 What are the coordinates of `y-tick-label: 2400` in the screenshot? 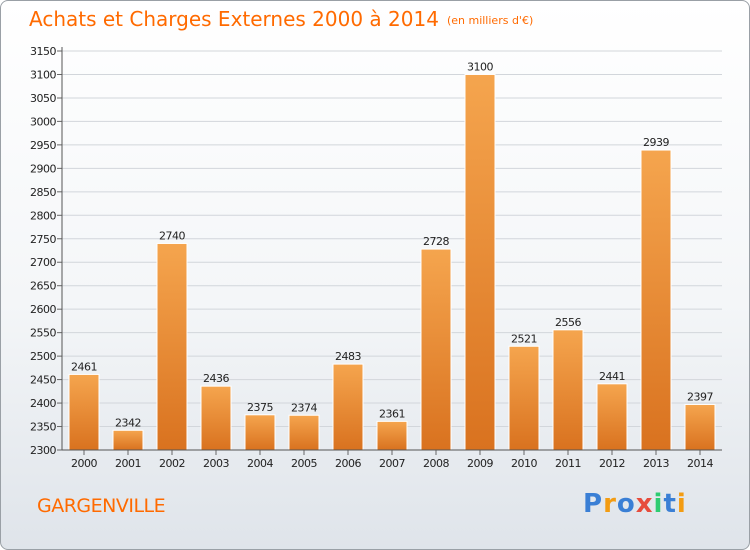 It's located at (43, 403).